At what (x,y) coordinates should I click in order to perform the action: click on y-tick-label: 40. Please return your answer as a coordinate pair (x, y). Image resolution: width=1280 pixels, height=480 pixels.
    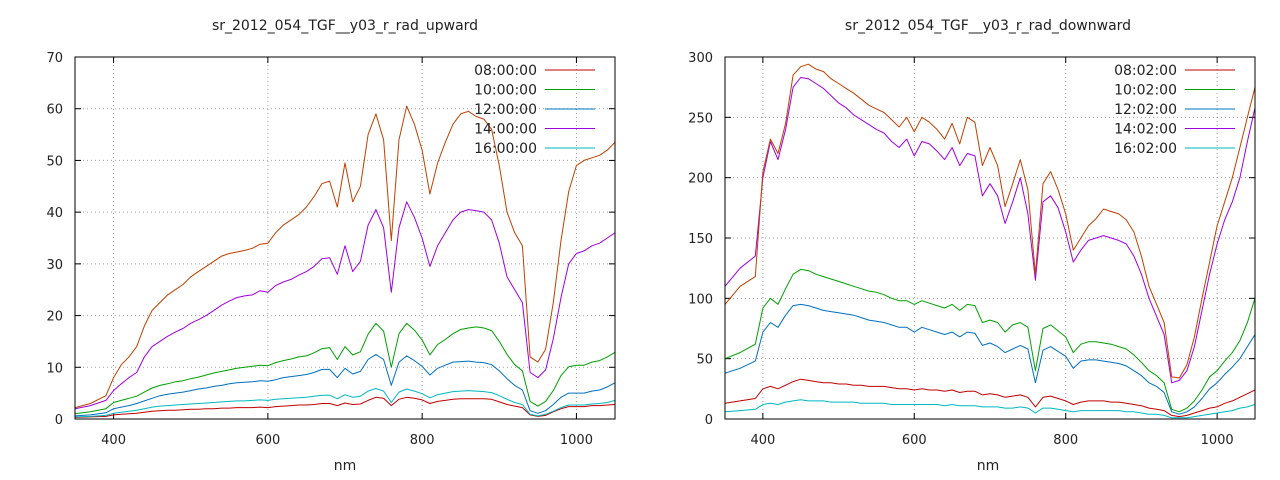
    Looking at the image, I should click on (54, 213).